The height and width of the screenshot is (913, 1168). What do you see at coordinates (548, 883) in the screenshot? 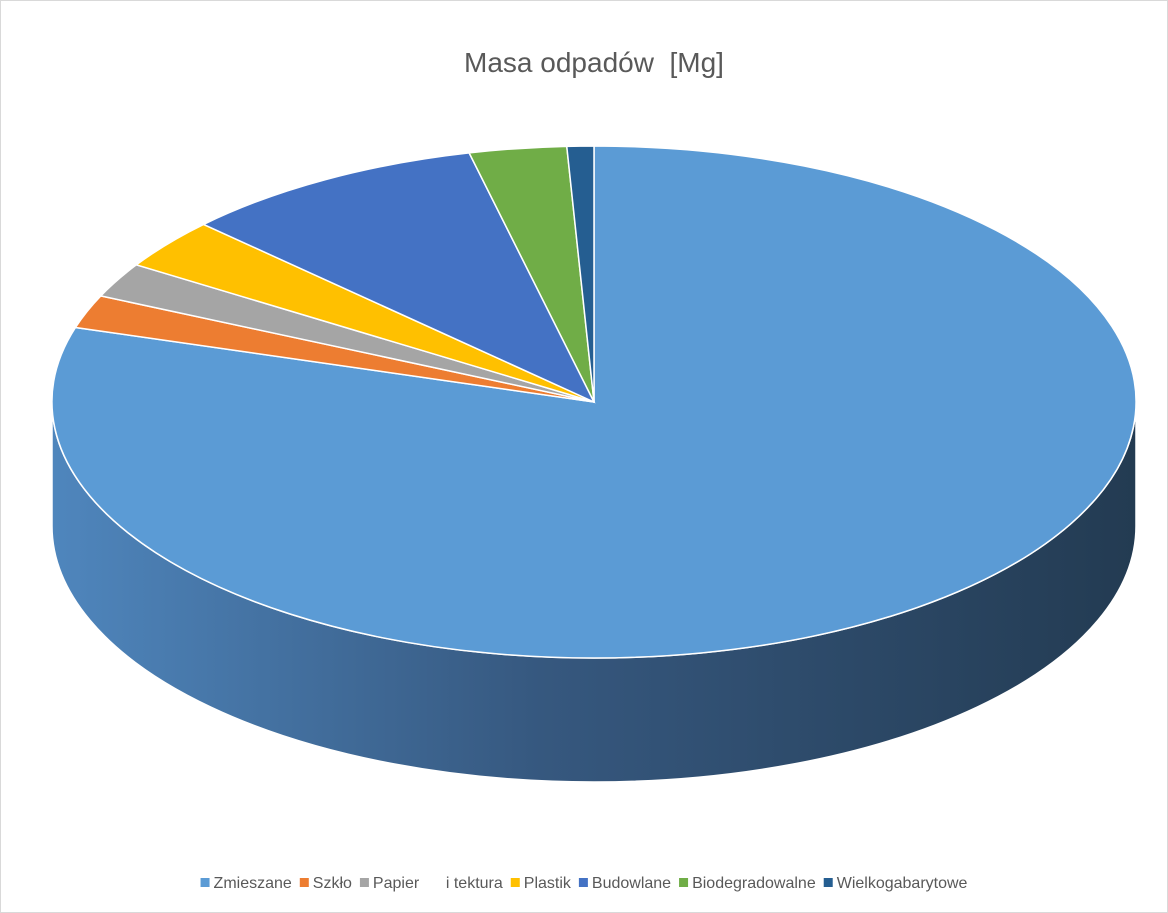
I see `legend-label: Plastik` at bounding box center [548, 883].